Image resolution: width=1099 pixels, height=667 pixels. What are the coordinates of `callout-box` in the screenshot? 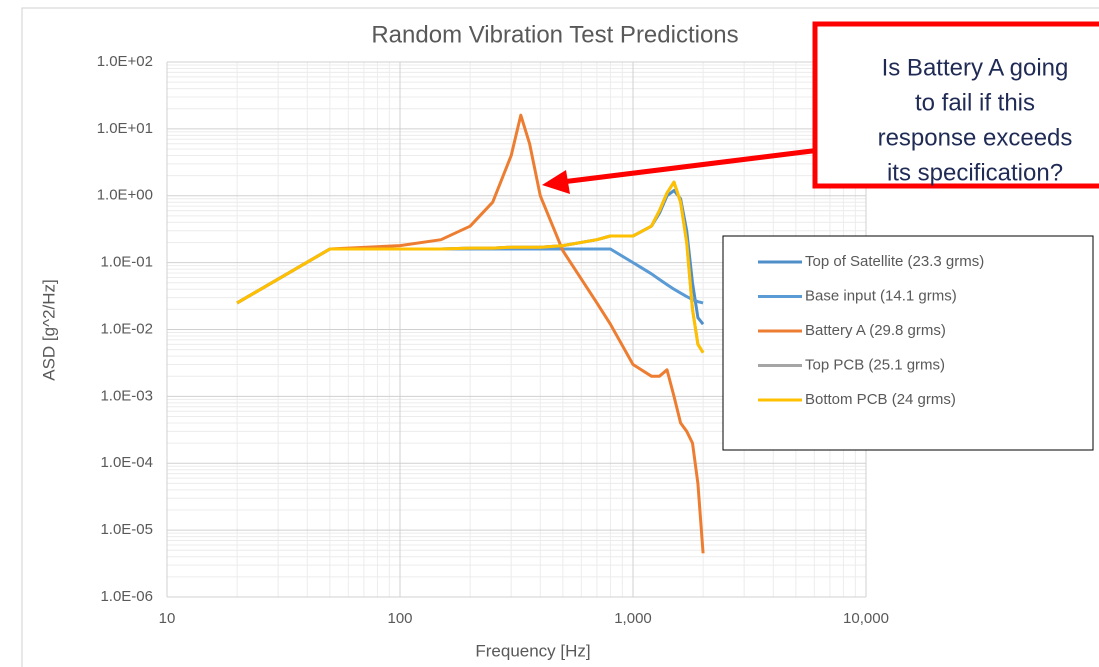 It's located at (955, 105).